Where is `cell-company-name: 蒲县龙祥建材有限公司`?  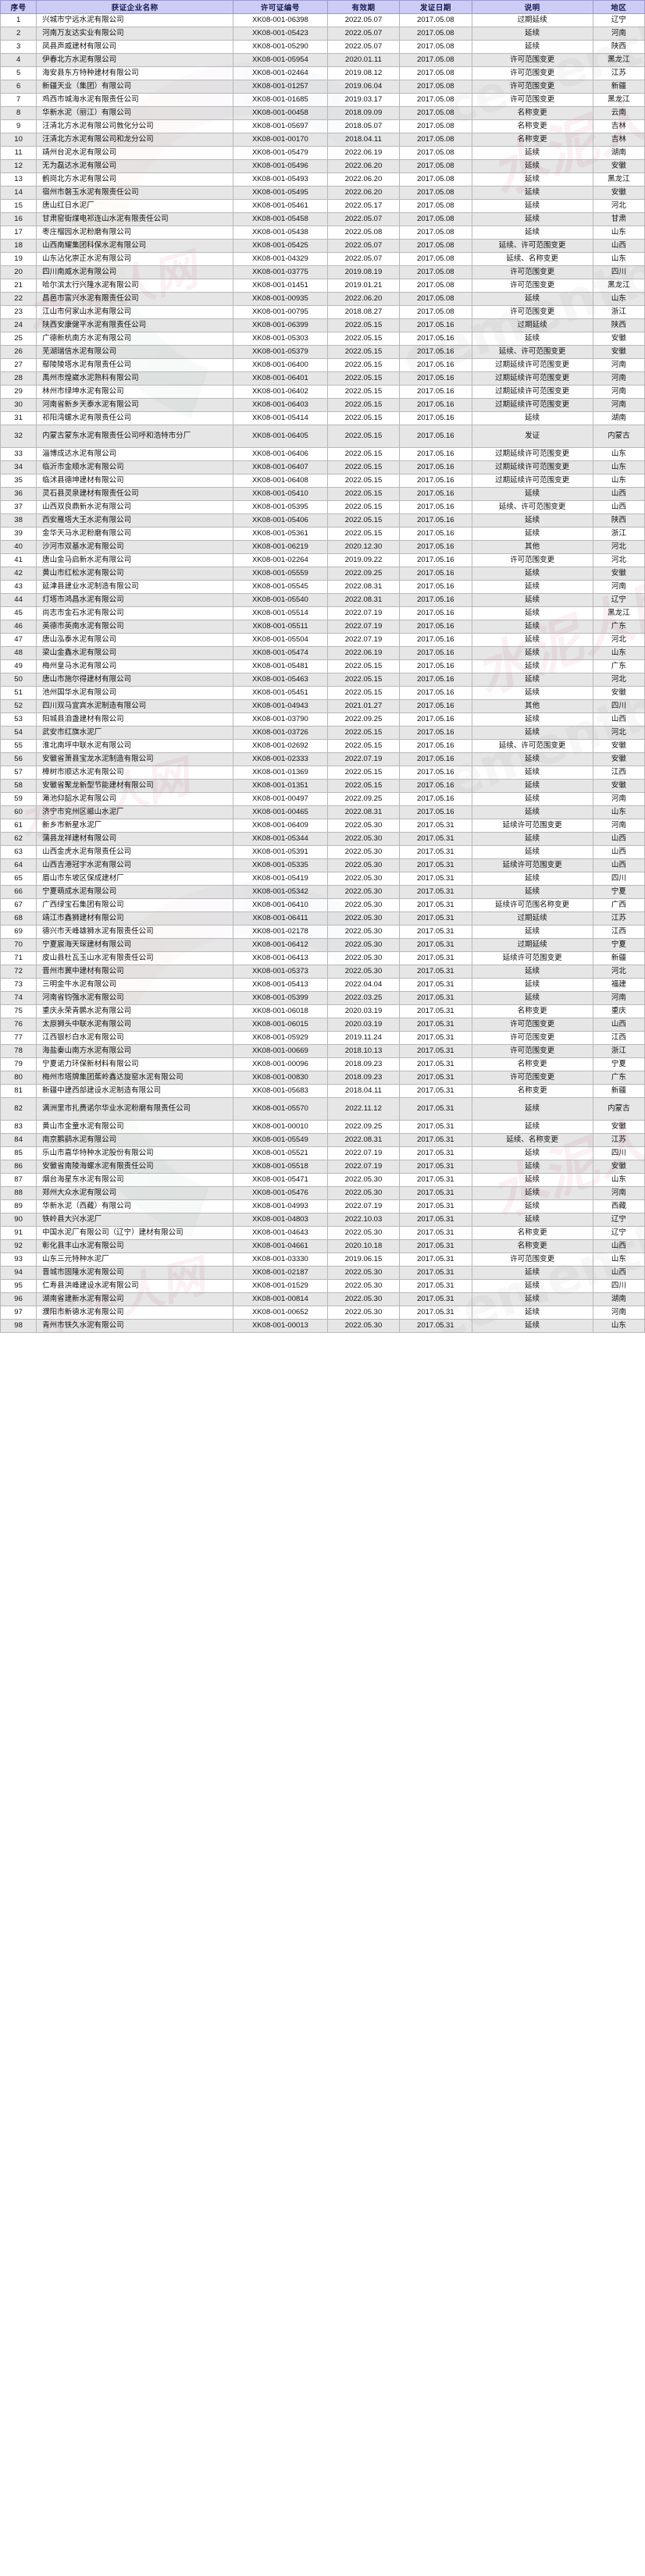
cell-company-name: 蒲县龙祥建材有限公司 is located at coordinates (135, 839).